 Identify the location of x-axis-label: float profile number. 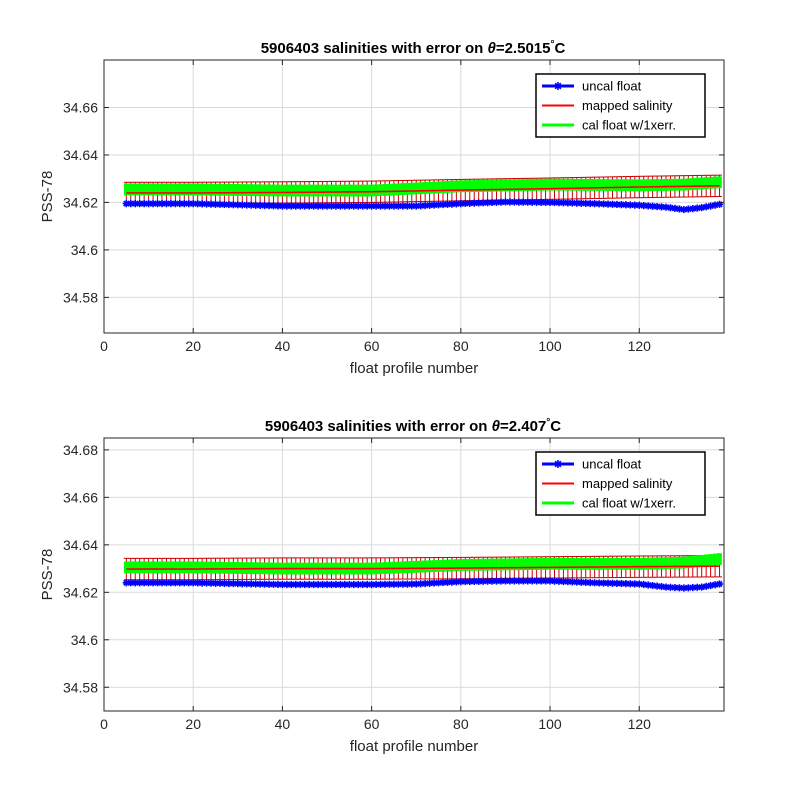
(414, 368).